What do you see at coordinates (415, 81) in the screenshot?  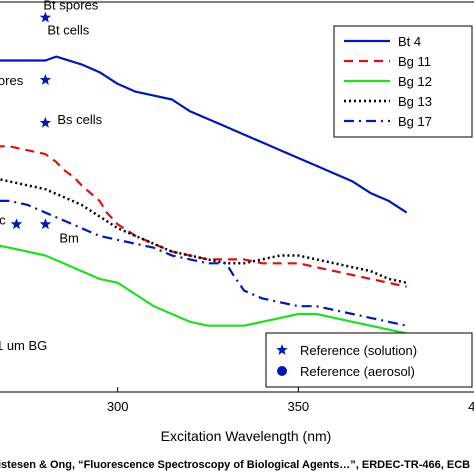 I see `legend-label-bg-12: Bg 12` at bounding box center [415, 81].